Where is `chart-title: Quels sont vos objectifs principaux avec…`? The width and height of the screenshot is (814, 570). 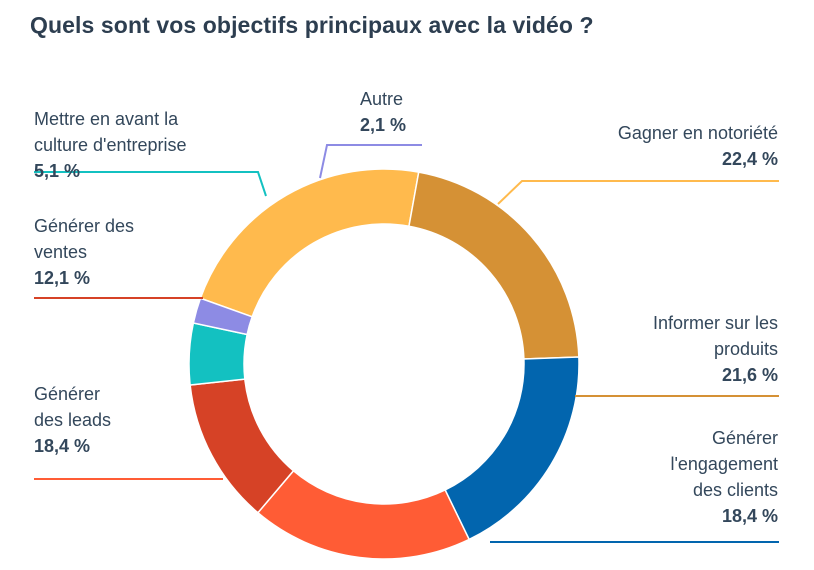
chart-title: Quels sont vos objectifs principaux avec… is located at coordinates (312, 25).